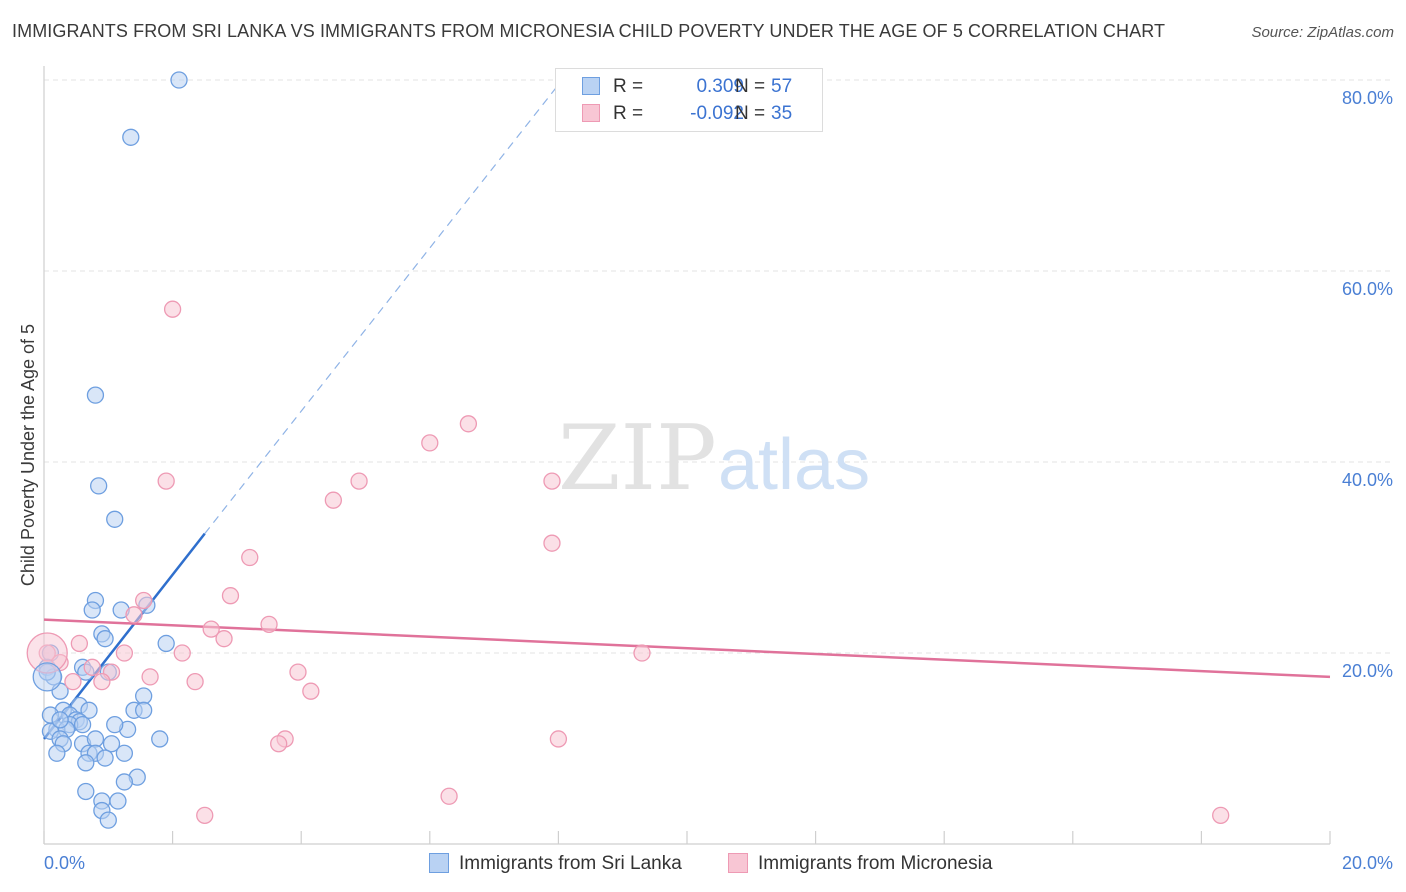 Image resolution: width=1406 pixels, height=892 pixels. I want to click on y-tick-label: 80.0%, so click(1367, 98).